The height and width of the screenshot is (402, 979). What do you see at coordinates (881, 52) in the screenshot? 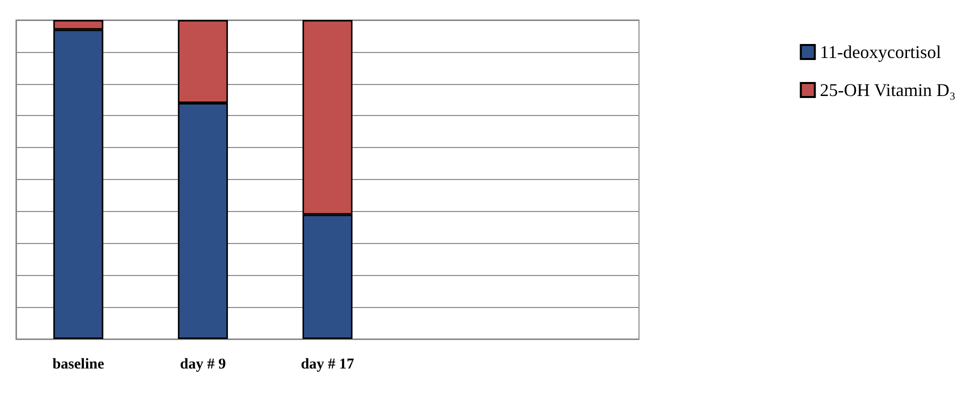
I see `legend-label: 11-deoxycortisol` at bounding box center [881, 52].